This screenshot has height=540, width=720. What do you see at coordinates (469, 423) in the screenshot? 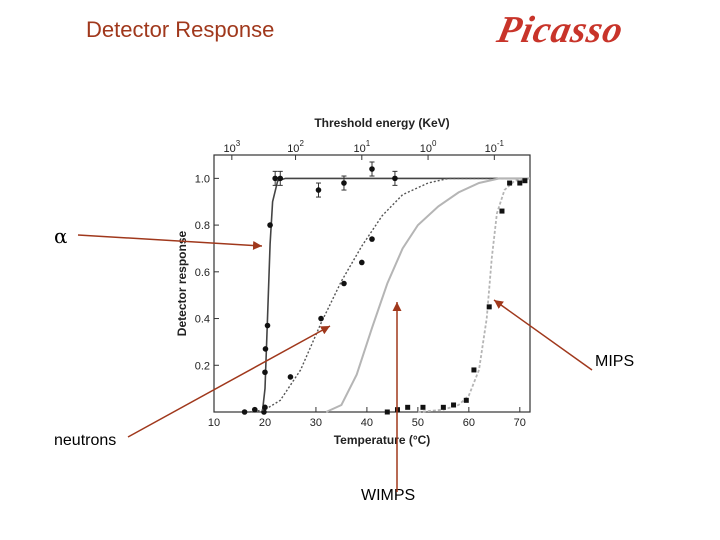
I see `x-tick-label: 60` at bounding box center [469, 423].